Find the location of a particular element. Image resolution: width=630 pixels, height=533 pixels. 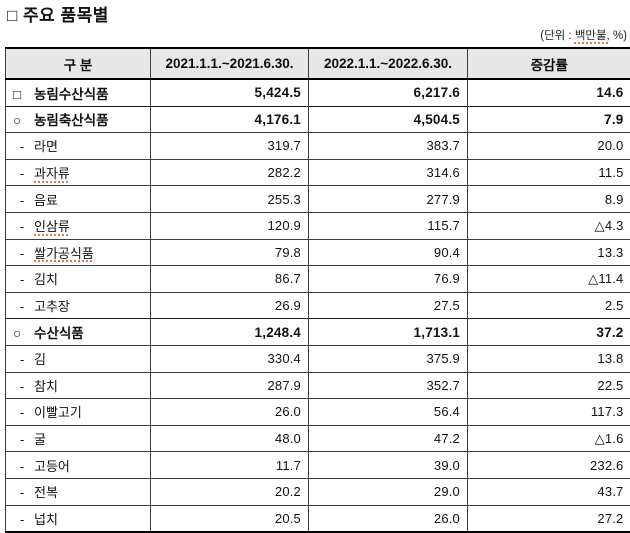

change-rate: 43.7 is located at coordinates (549, 491).